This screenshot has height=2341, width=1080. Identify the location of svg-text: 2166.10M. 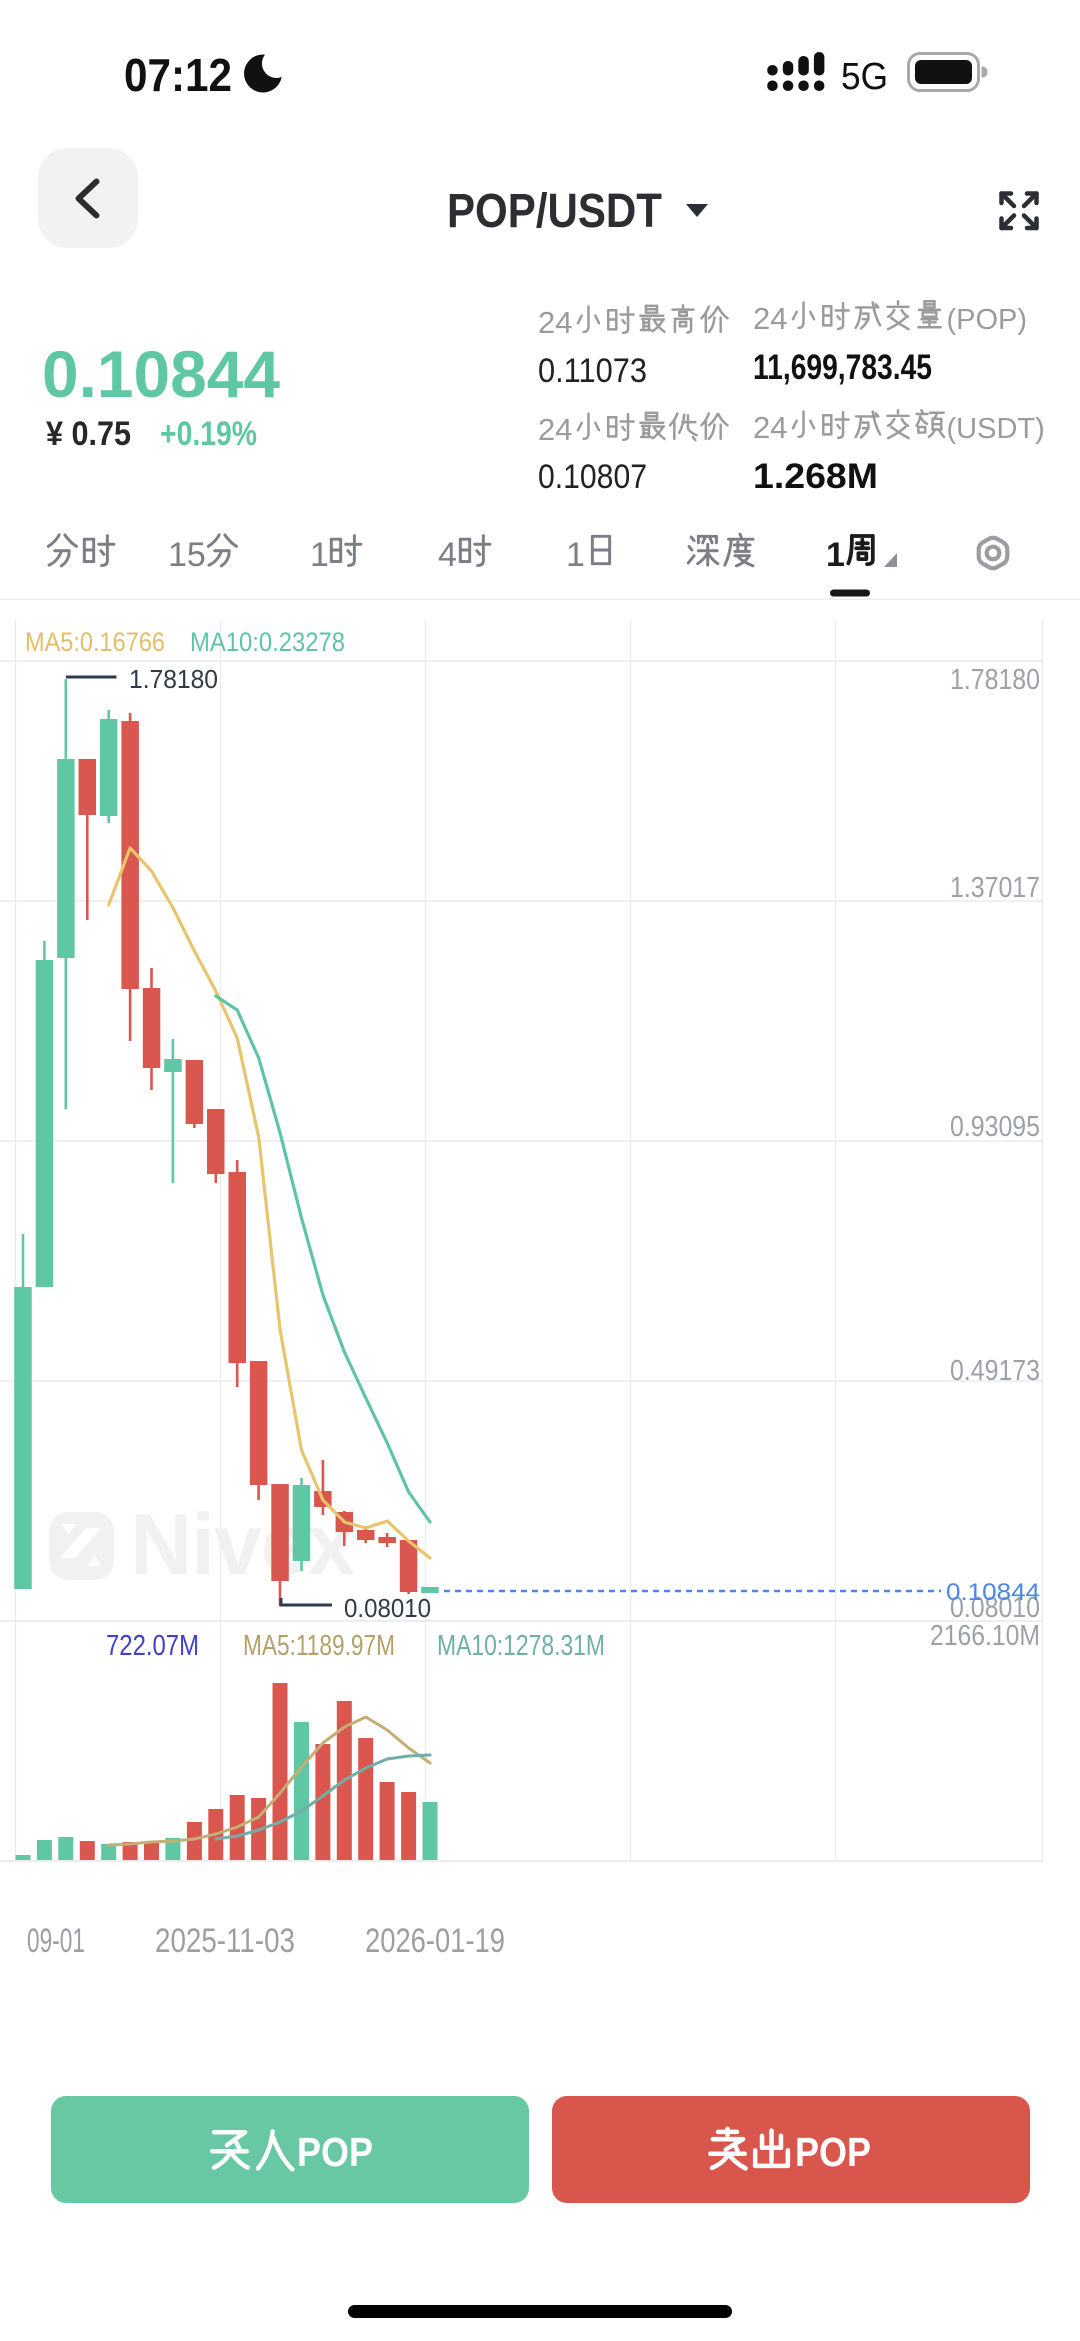
(985, 1636).